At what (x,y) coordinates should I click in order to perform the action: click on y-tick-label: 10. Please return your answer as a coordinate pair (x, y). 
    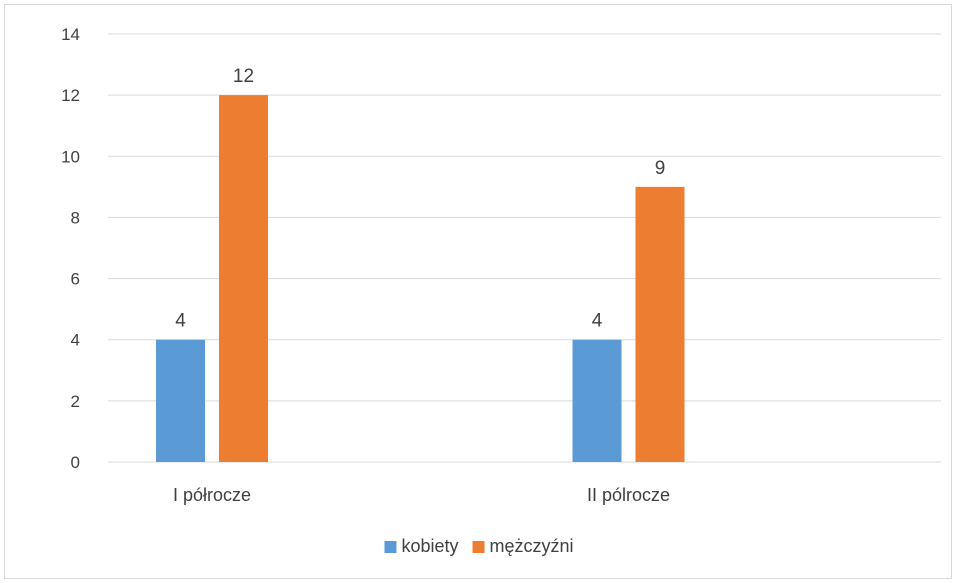
    Looking at the image, I should click on (70, 156).